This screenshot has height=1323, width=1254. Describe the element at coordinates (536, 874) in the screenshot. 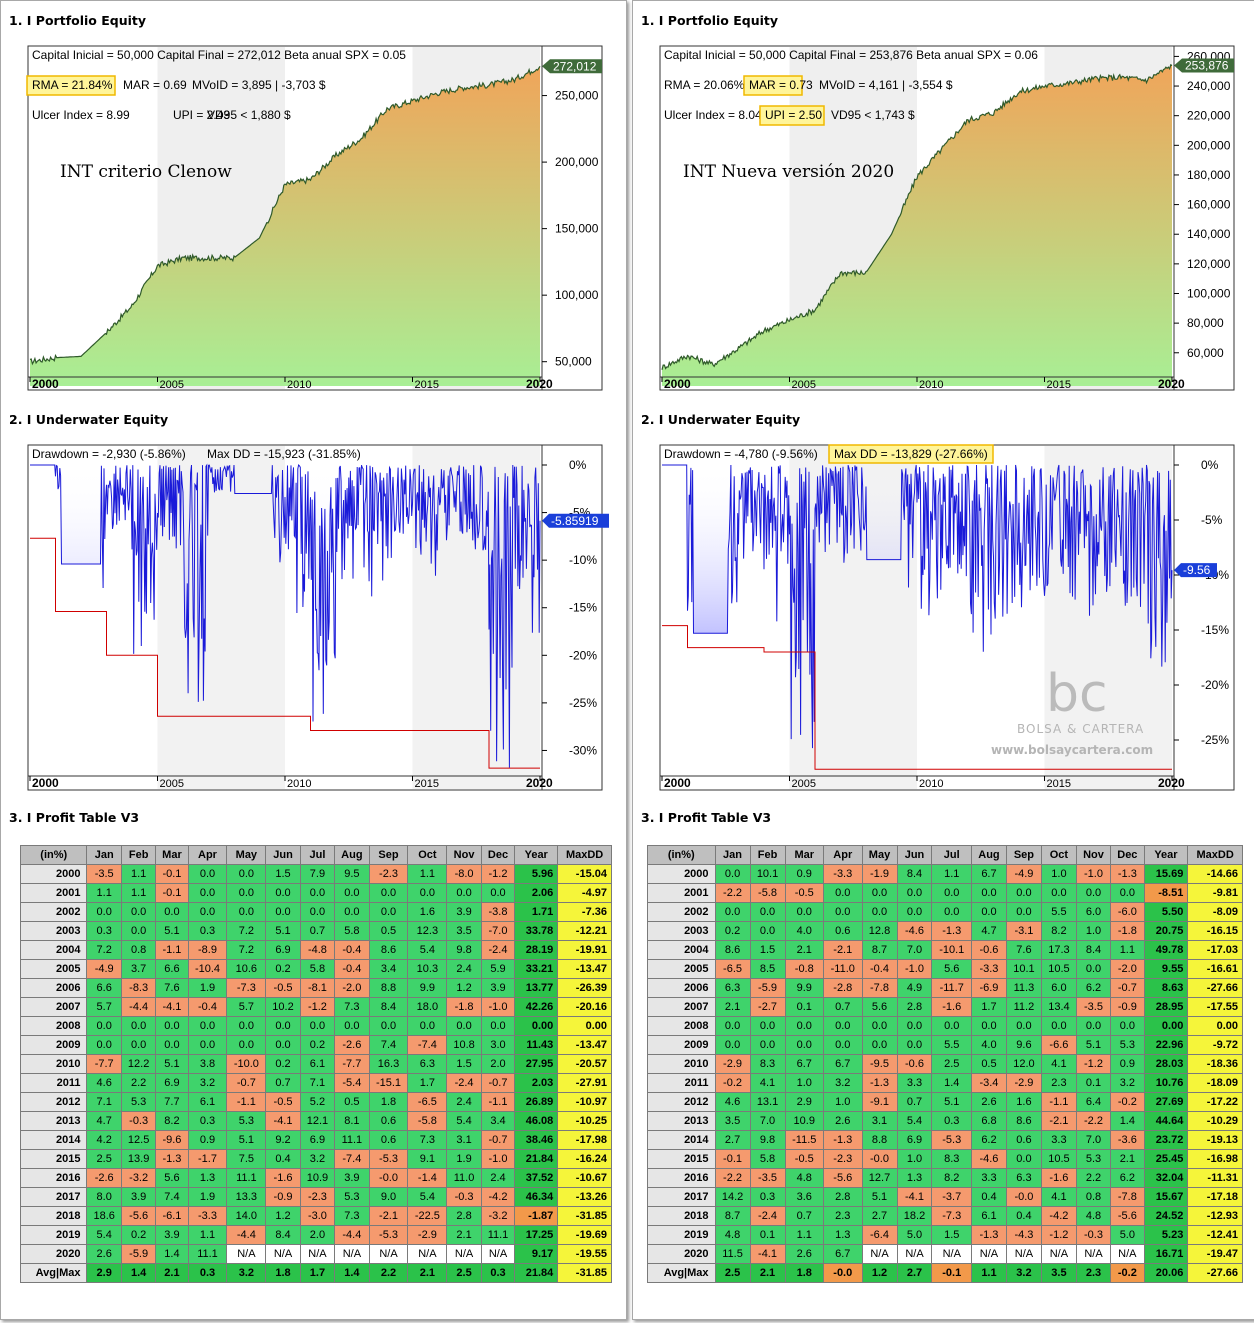

I see `year-total-cell: 5.96` at that location.